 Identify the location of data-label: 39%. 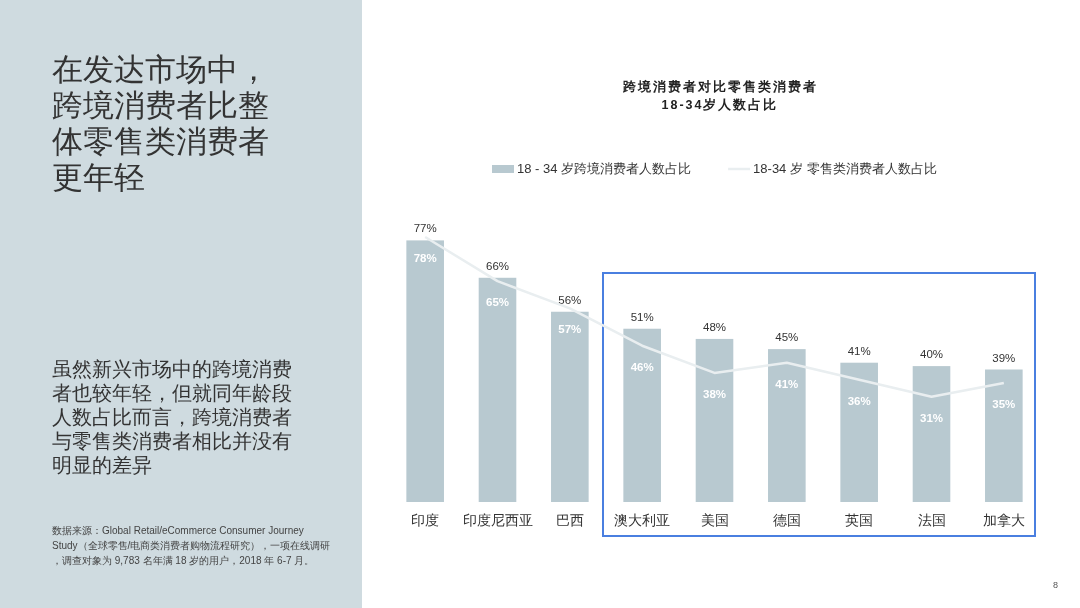
(1004, 357).